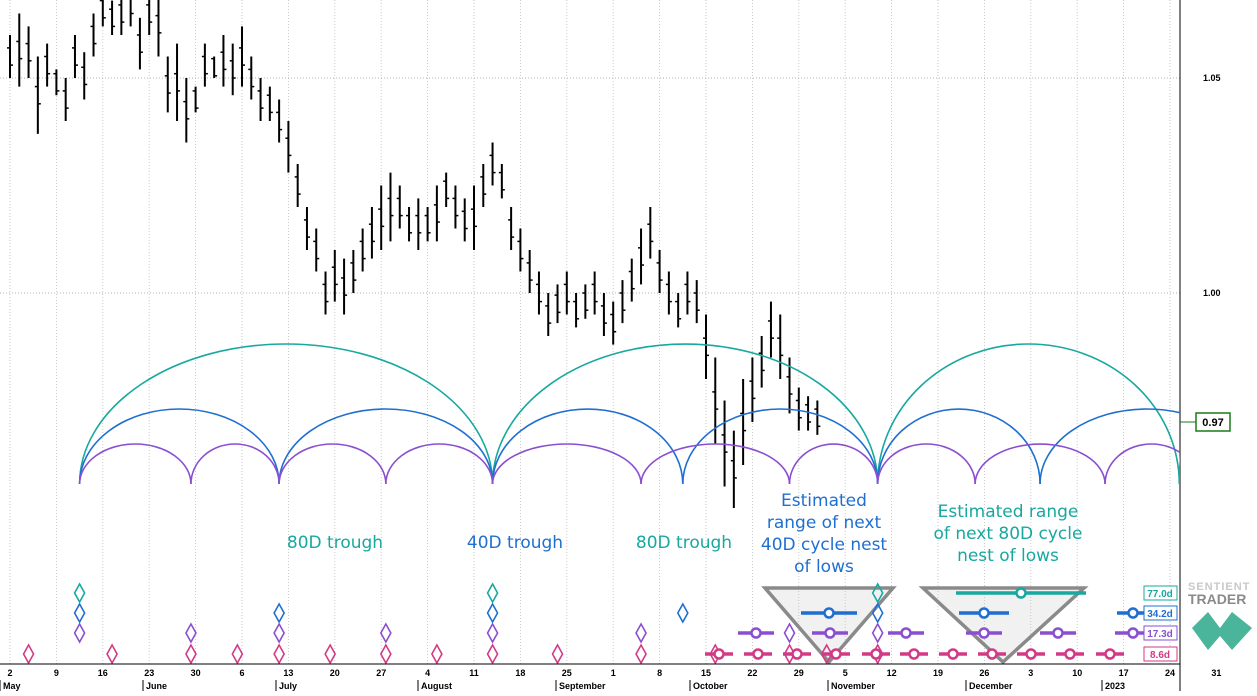 The image size is (1257, 696). What do you see at coordinates (156, 686) in the screenshot?
I see `x-month-label: June` at bounding box center [156, 686].